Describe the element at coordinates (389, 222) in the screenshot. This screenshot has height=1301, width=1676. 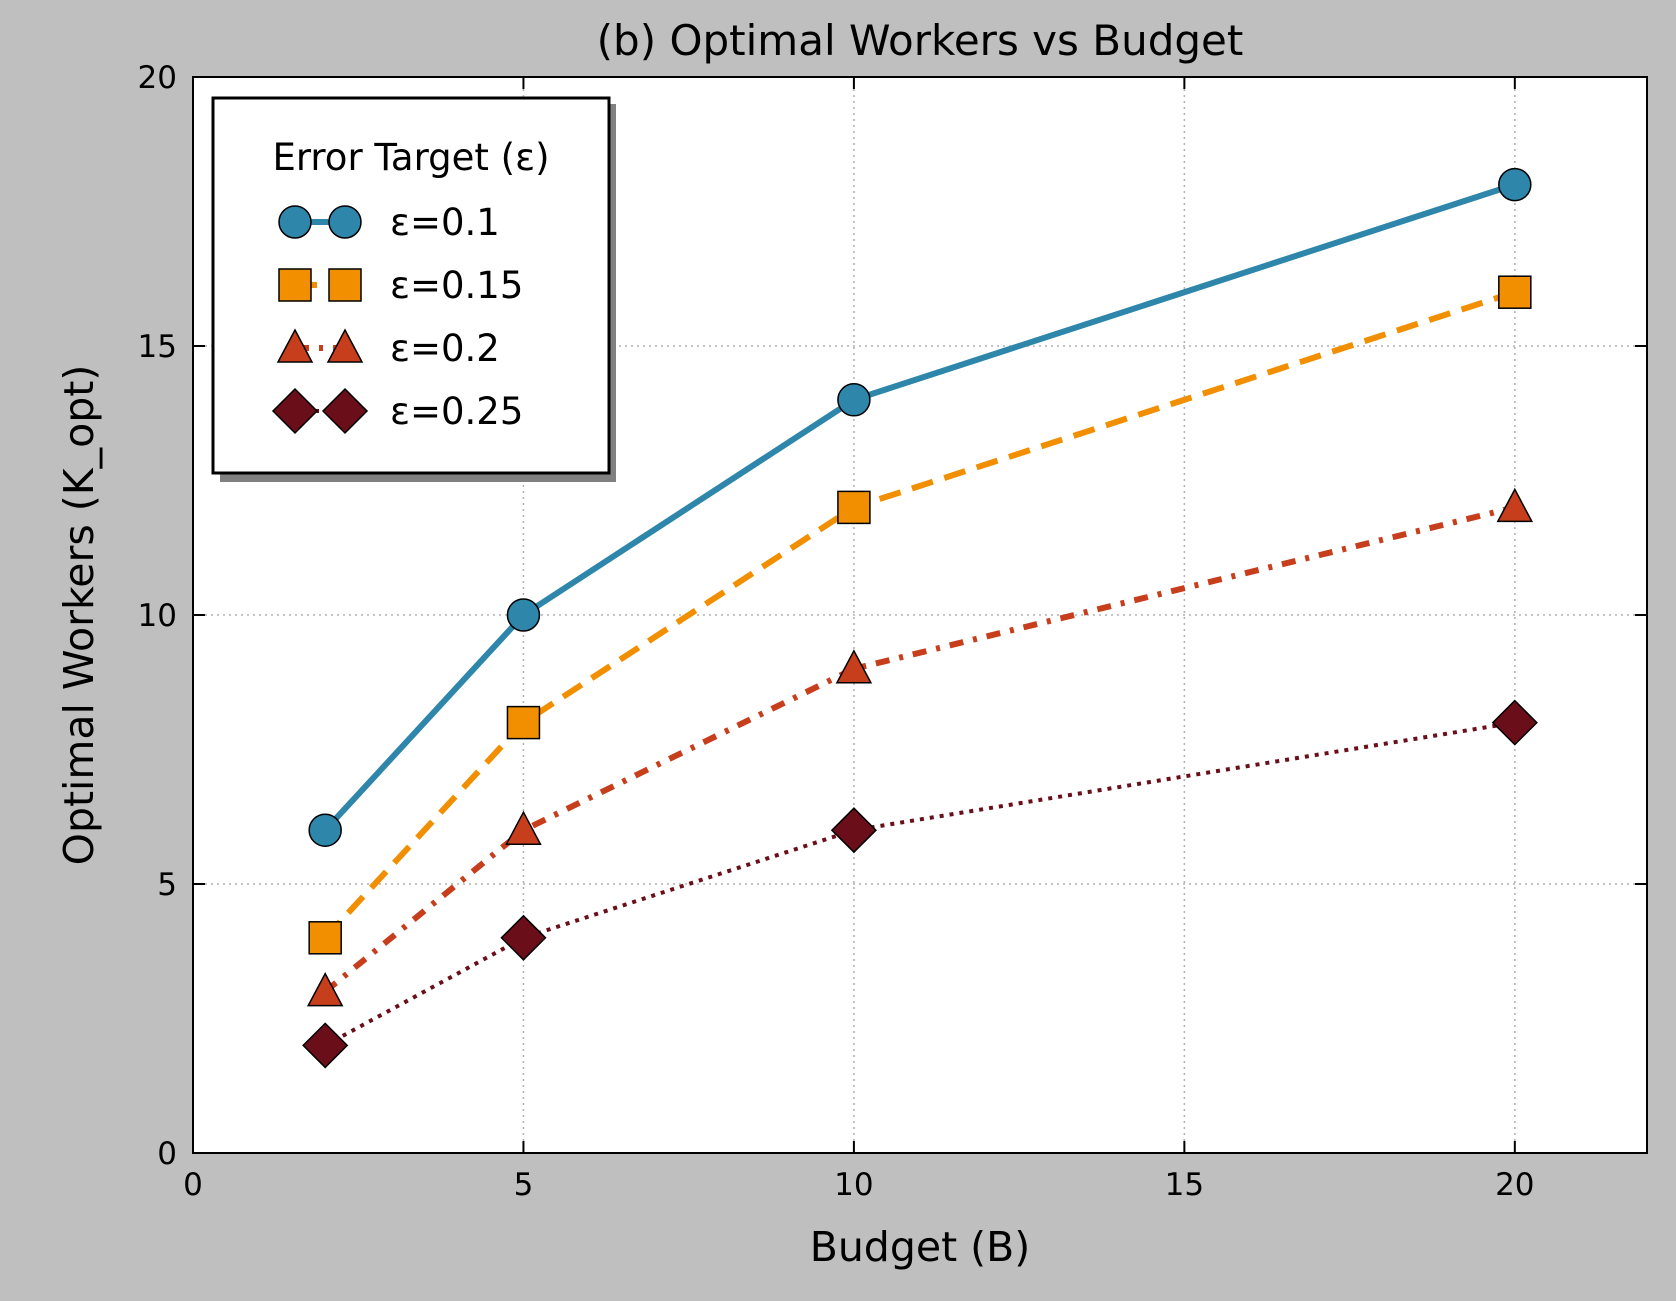
I see `legend-entry: ε=0.1` at that location.